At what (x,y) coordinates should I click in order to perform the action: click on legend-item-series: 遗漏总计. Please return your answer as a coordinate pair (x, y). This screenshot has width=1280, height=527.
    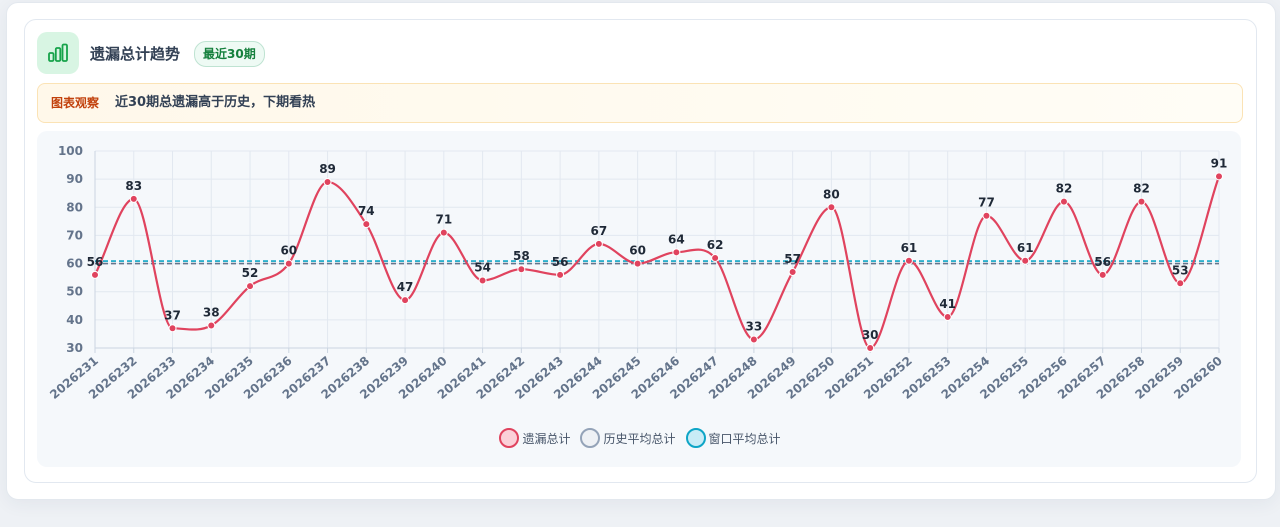
    Looking at the image, I should click on (534, 438).